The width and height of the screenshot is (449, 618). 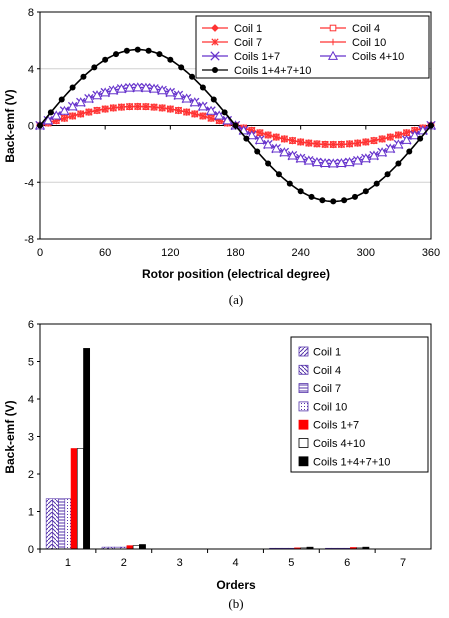 I want to click on y-tick-label: 4, so click(x=31, y=70).